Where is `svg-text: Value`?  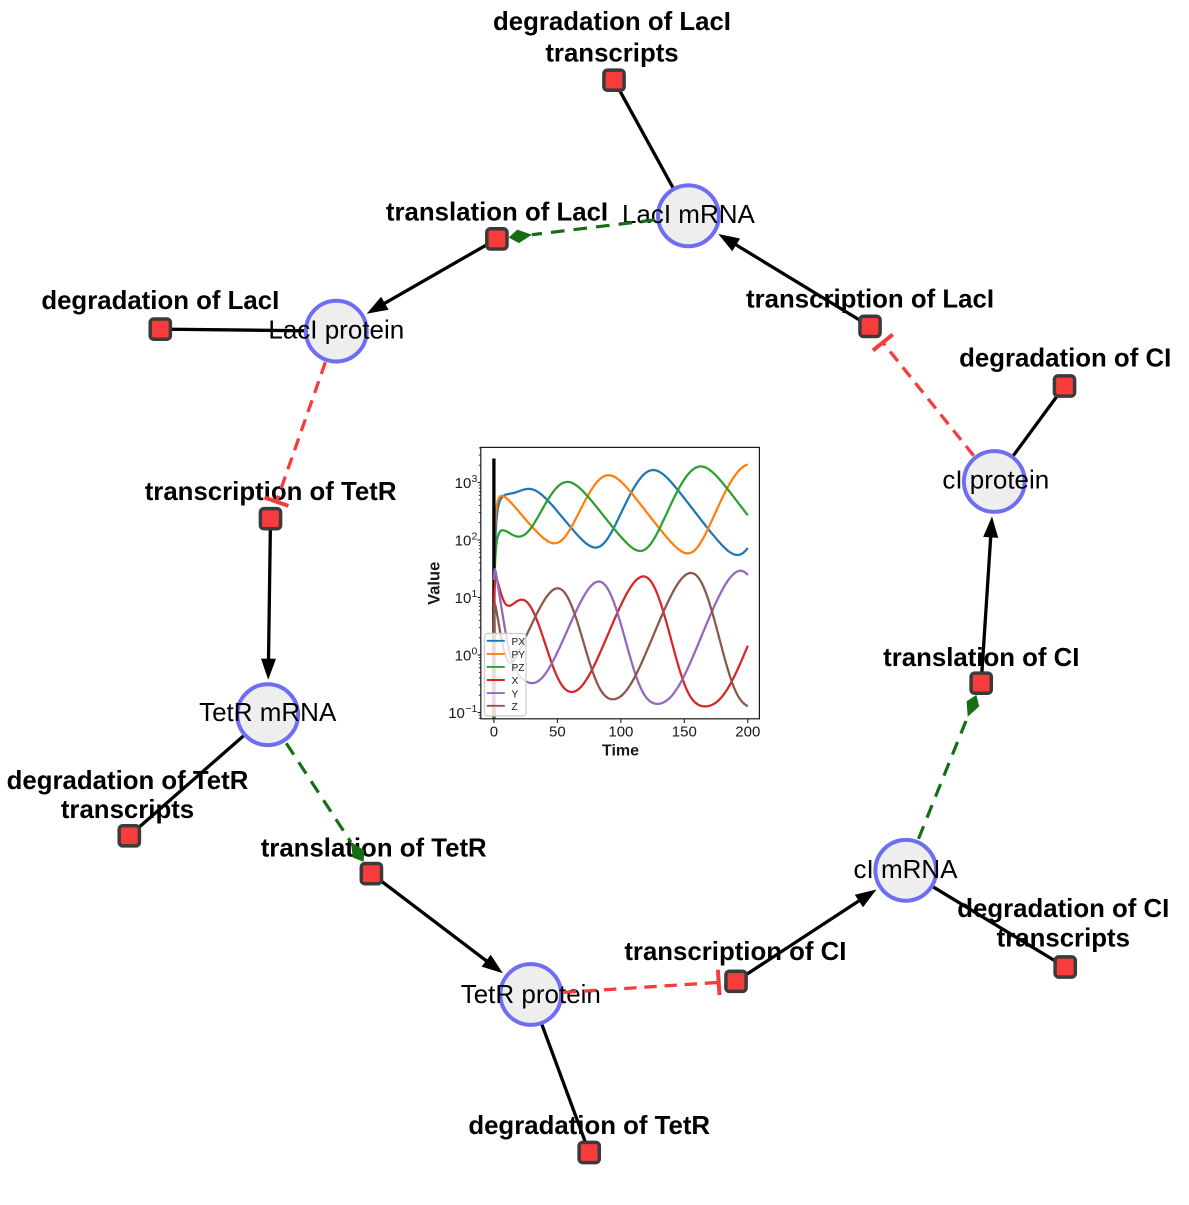
svg-text: Value is located at coordinates (435, 583).